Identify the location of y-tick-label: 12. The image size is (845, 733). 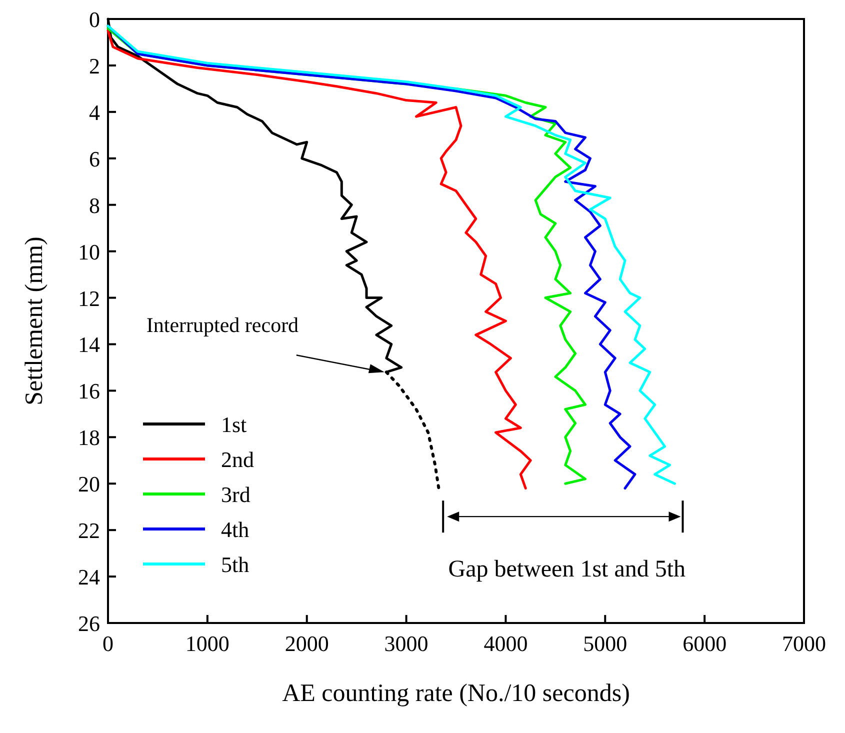
(89, 298).